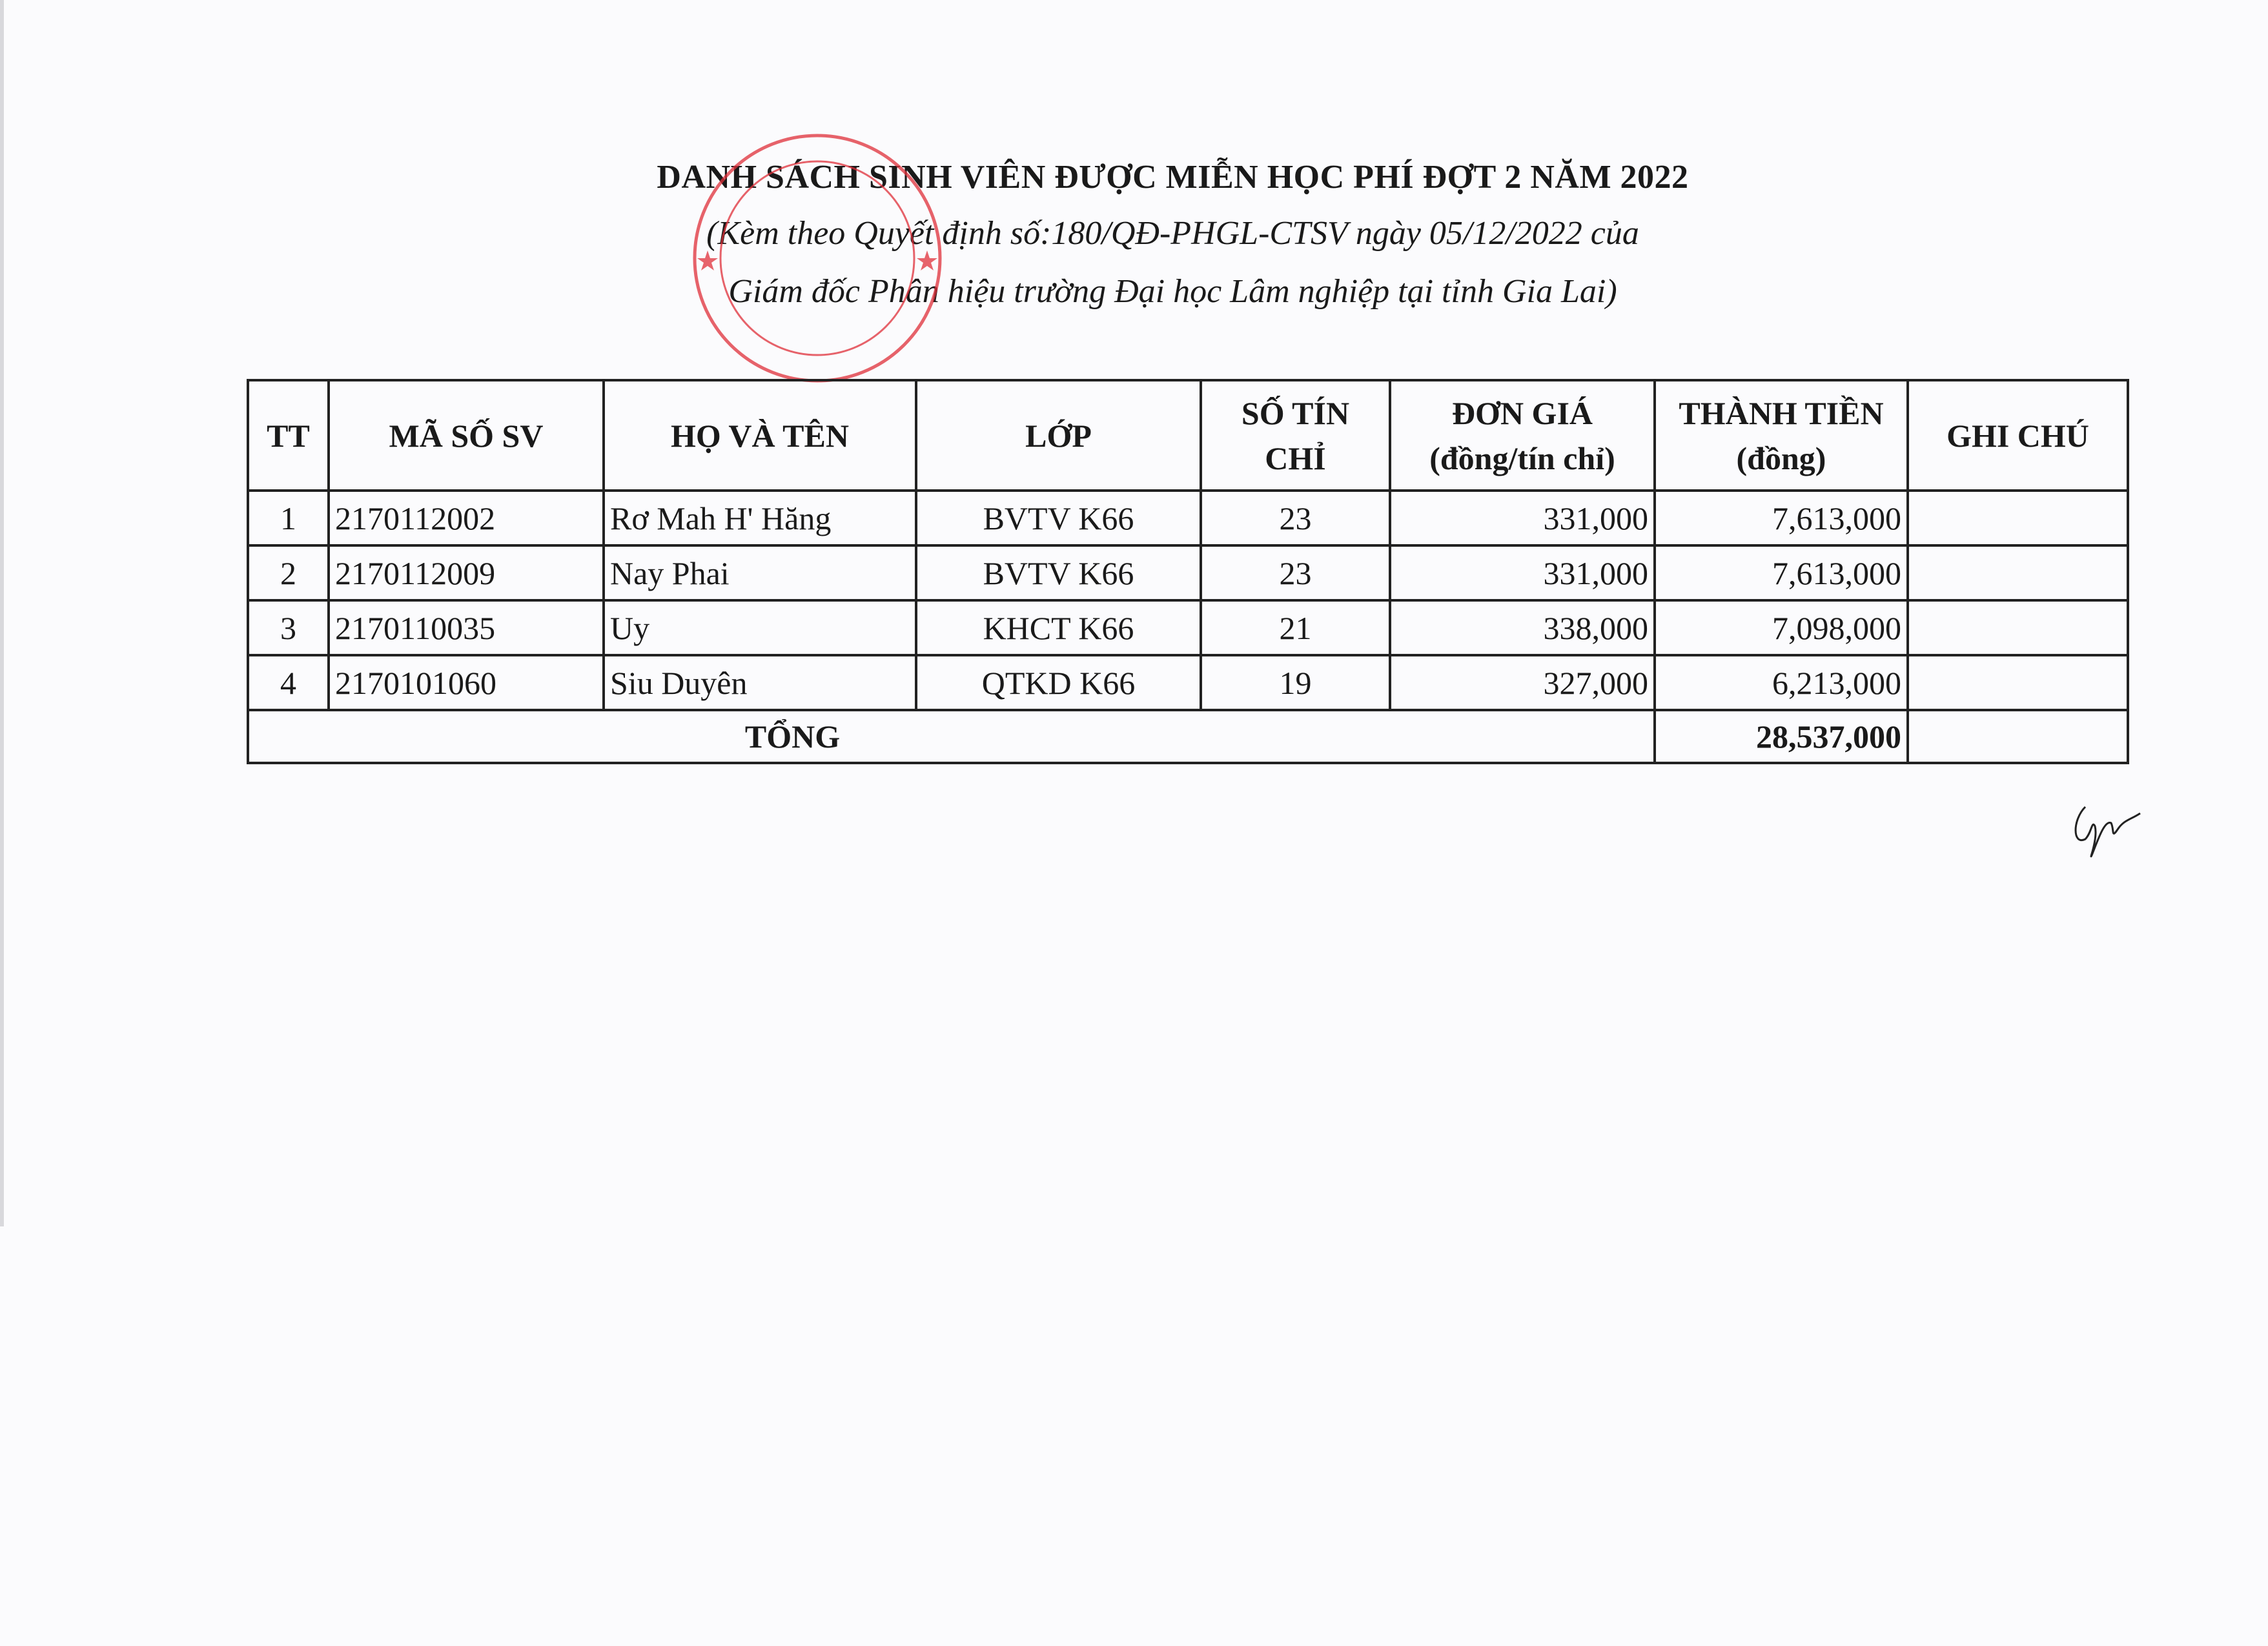  I want to click on header-ma-so-sv: MÃ SỐ SV, so click(466, 435).